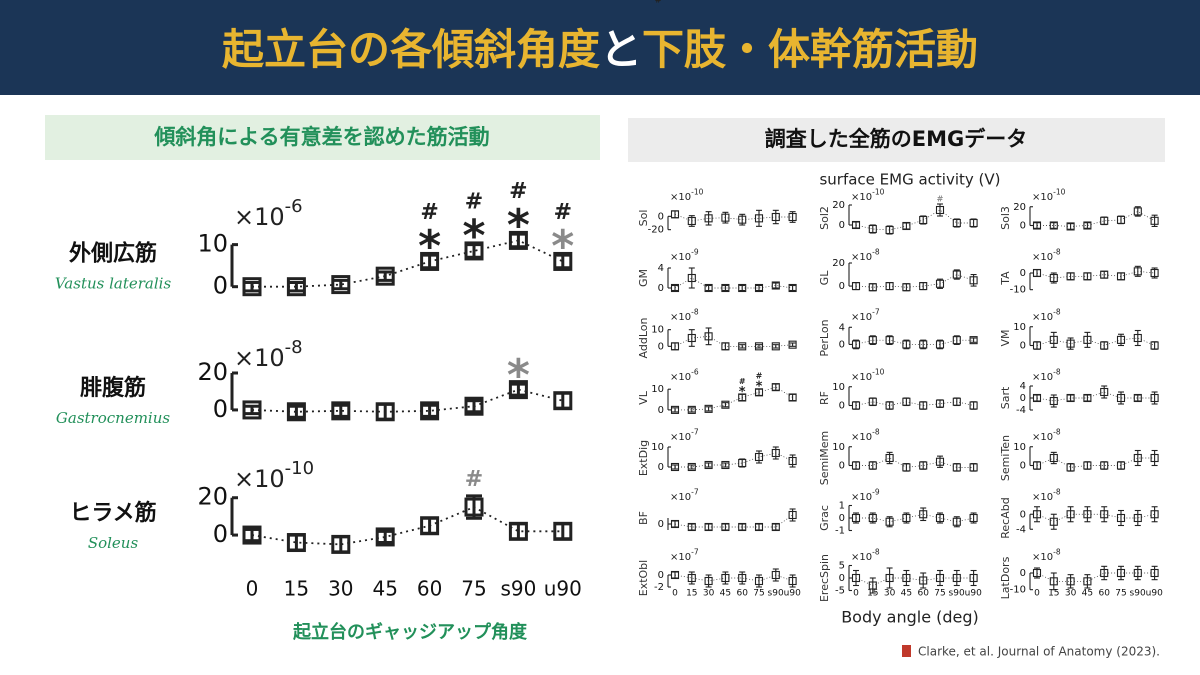 The height and width of the screenshot is (675, 1200). Describe the element at coordinates (1023, 514) in the screenshot. I see `y-tick-label: 0` at that location.